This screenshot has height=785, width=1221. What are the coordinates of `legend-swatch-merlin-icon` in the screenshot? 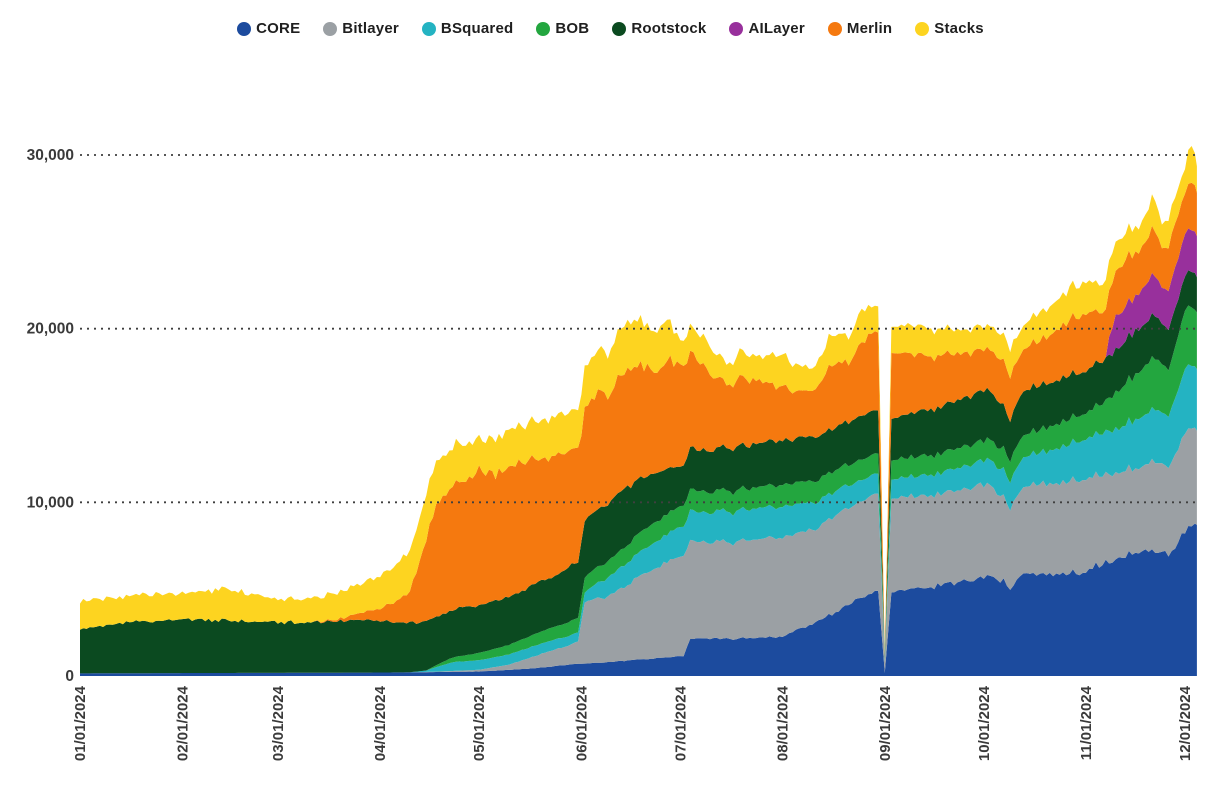 It's located at (834, 28).